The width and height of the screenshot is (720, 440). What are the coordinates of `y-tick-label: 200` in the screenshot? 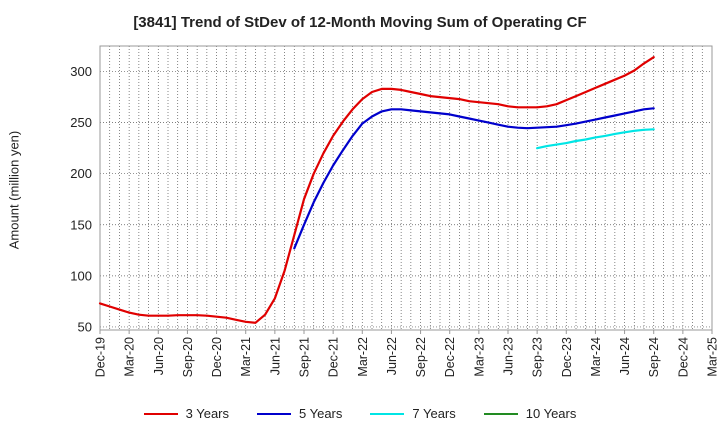 It's located at (81, 173).